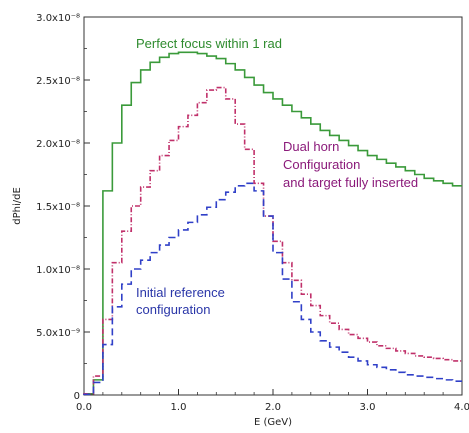 Image resolution: width=469 pixels, height=433 pixels. What do you see at coordinates (58, 81) in the screenshot?
I see `y-tick-label: 2.5x10⁻⁸` at bounding box center [58, 81].